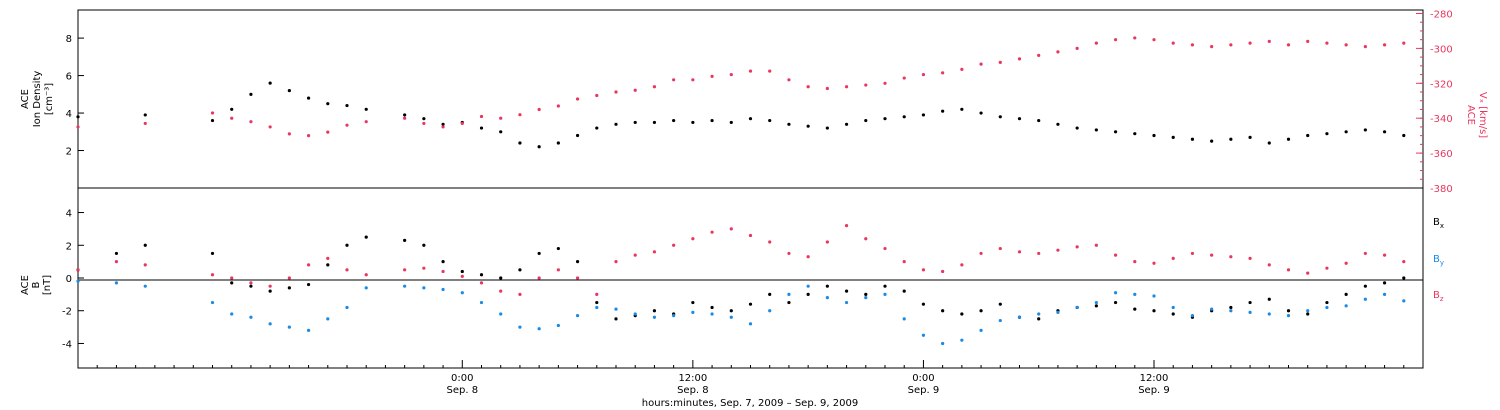 Image resolution: width=1500 pixels, height=410 pixels. Describe the element at coordinates (462, 390) in the screenshot. I see `xtick-date-label: Sep. 8` at that location.